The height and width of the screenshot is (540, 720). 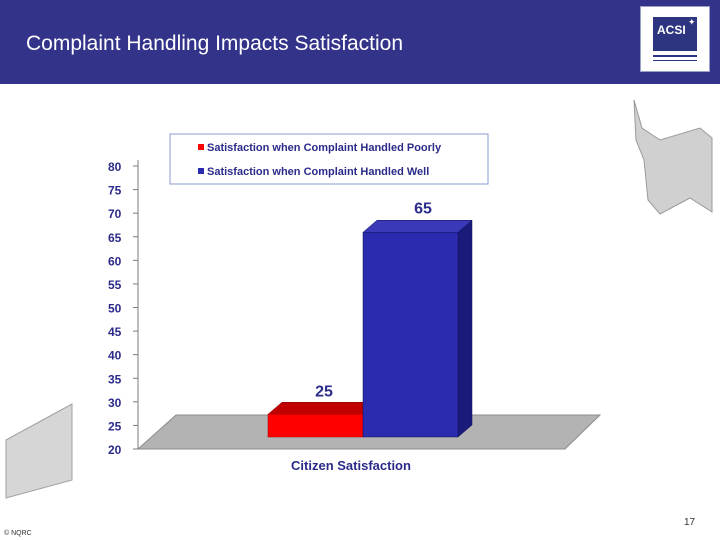 What do you see at coordinates (410, 335) in the screenshot?
I see `bar-handled-well` at bounding box center [410, 335].